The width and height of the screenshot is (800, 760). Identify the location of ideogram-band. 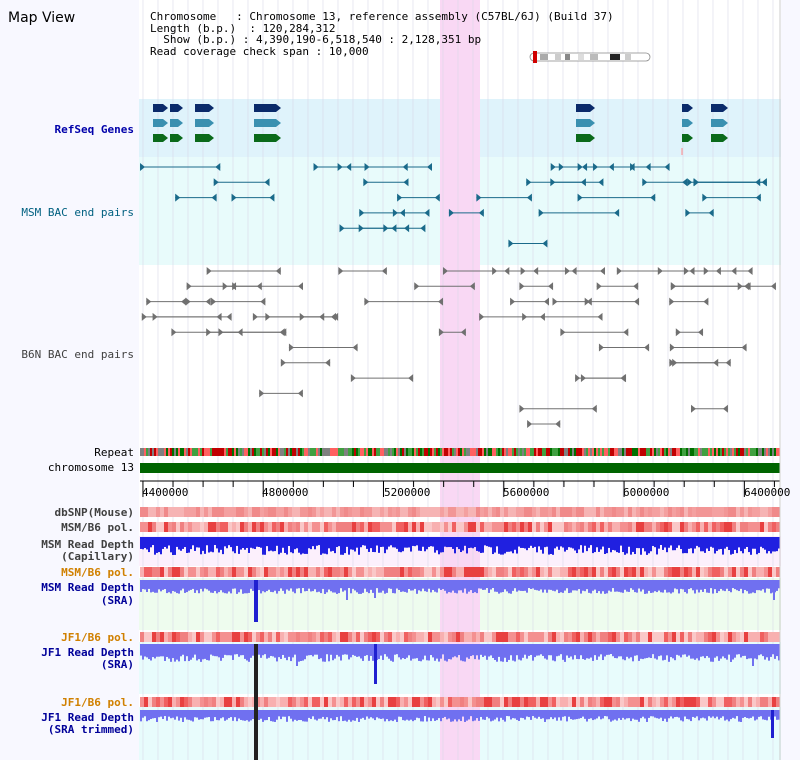
(594, 57).